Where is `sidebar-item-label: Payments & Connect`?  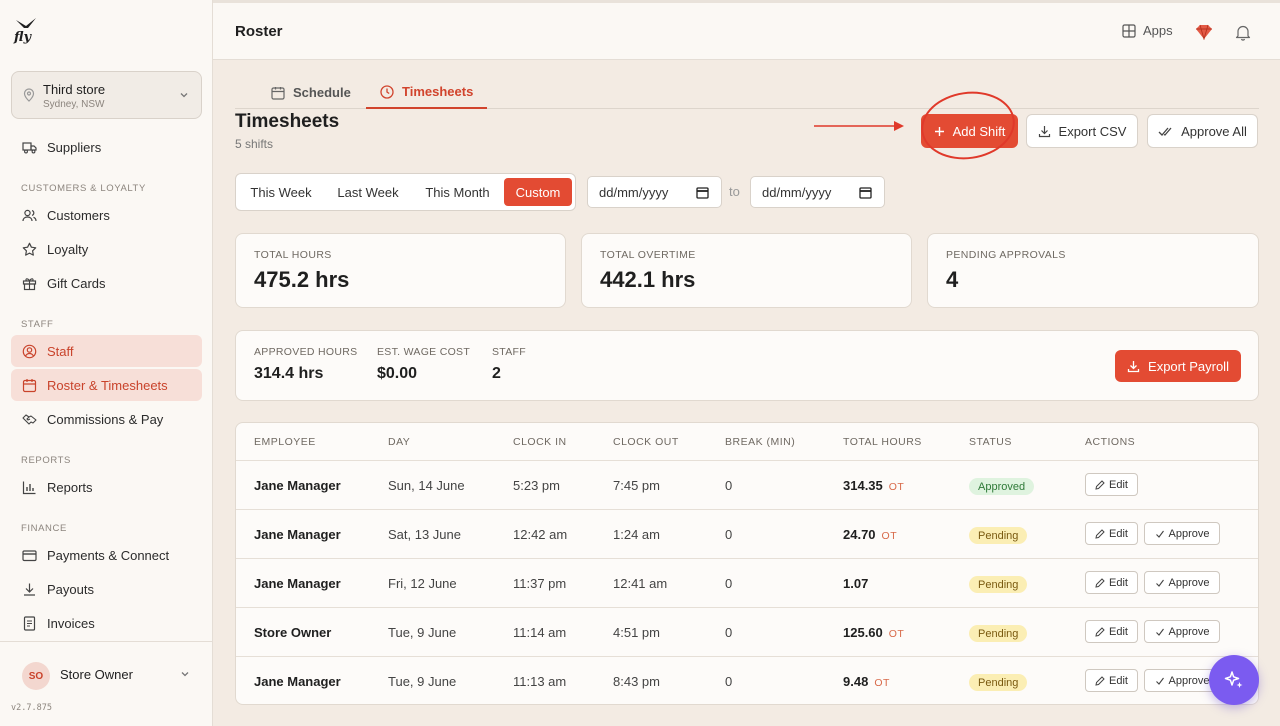 sidebar-item-label: Payments & Connect is located at coordinates (108, 555).